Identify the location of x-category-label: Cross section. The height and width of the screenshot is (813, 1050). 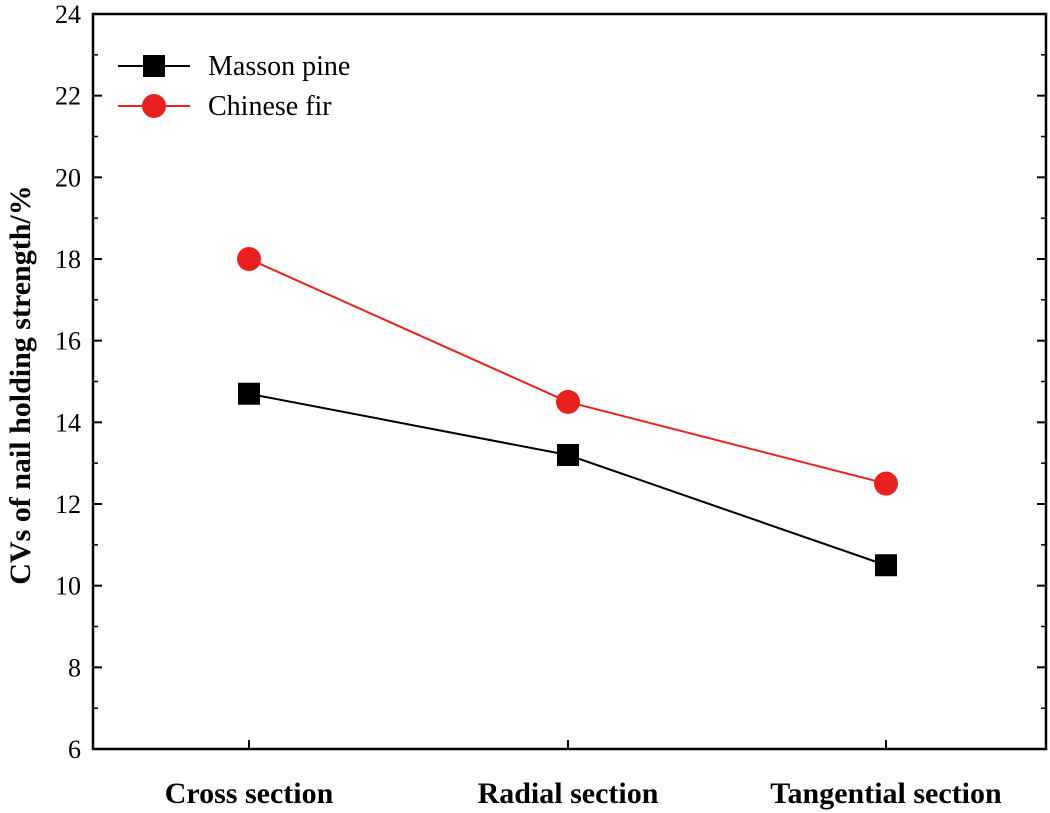
(249, 793).